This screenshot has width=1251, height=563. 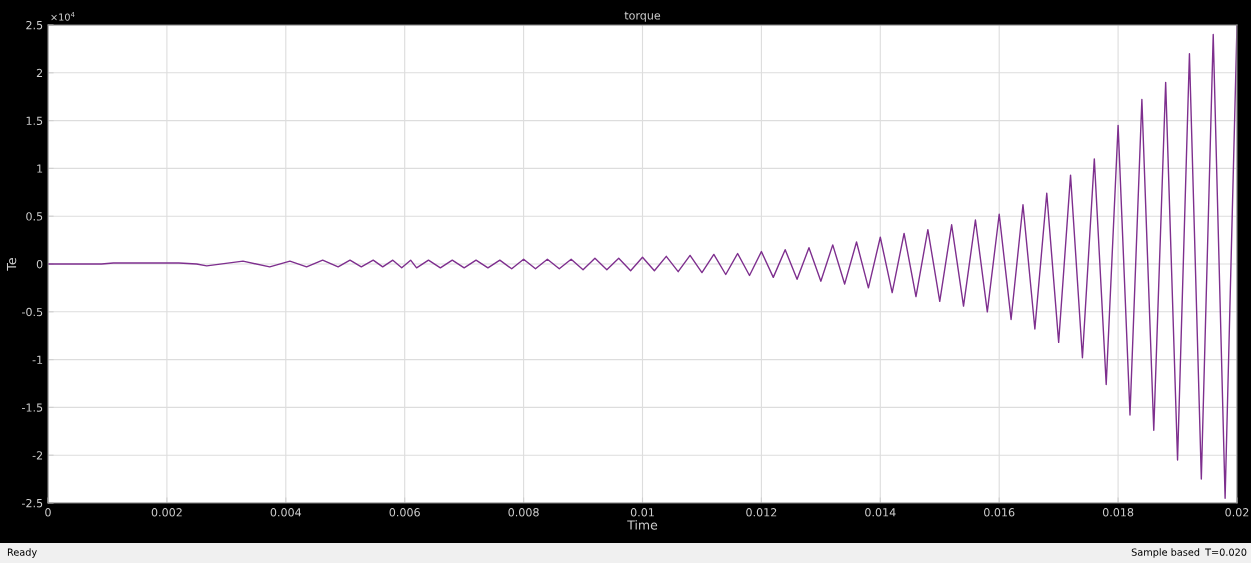 I want to click on y-tick-label: 0, so click(x=39, y=264).